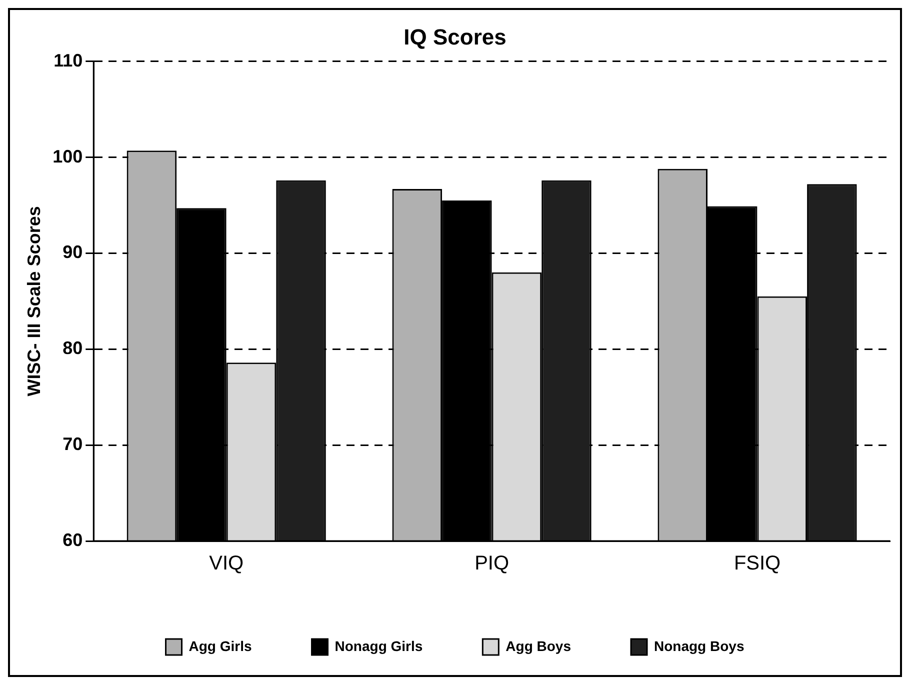 This screenshot has width=912, height=685. I want to click on x-tick-label: VIQ, so click(226, 563).